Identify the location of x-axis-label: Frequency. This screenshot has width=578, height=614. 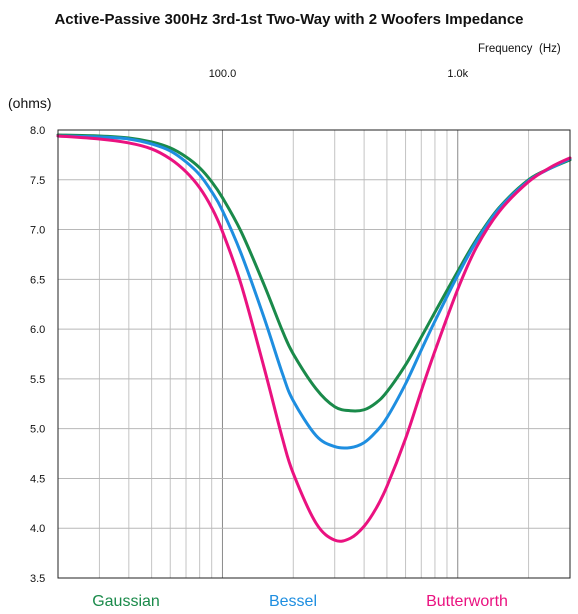
(505, 49).